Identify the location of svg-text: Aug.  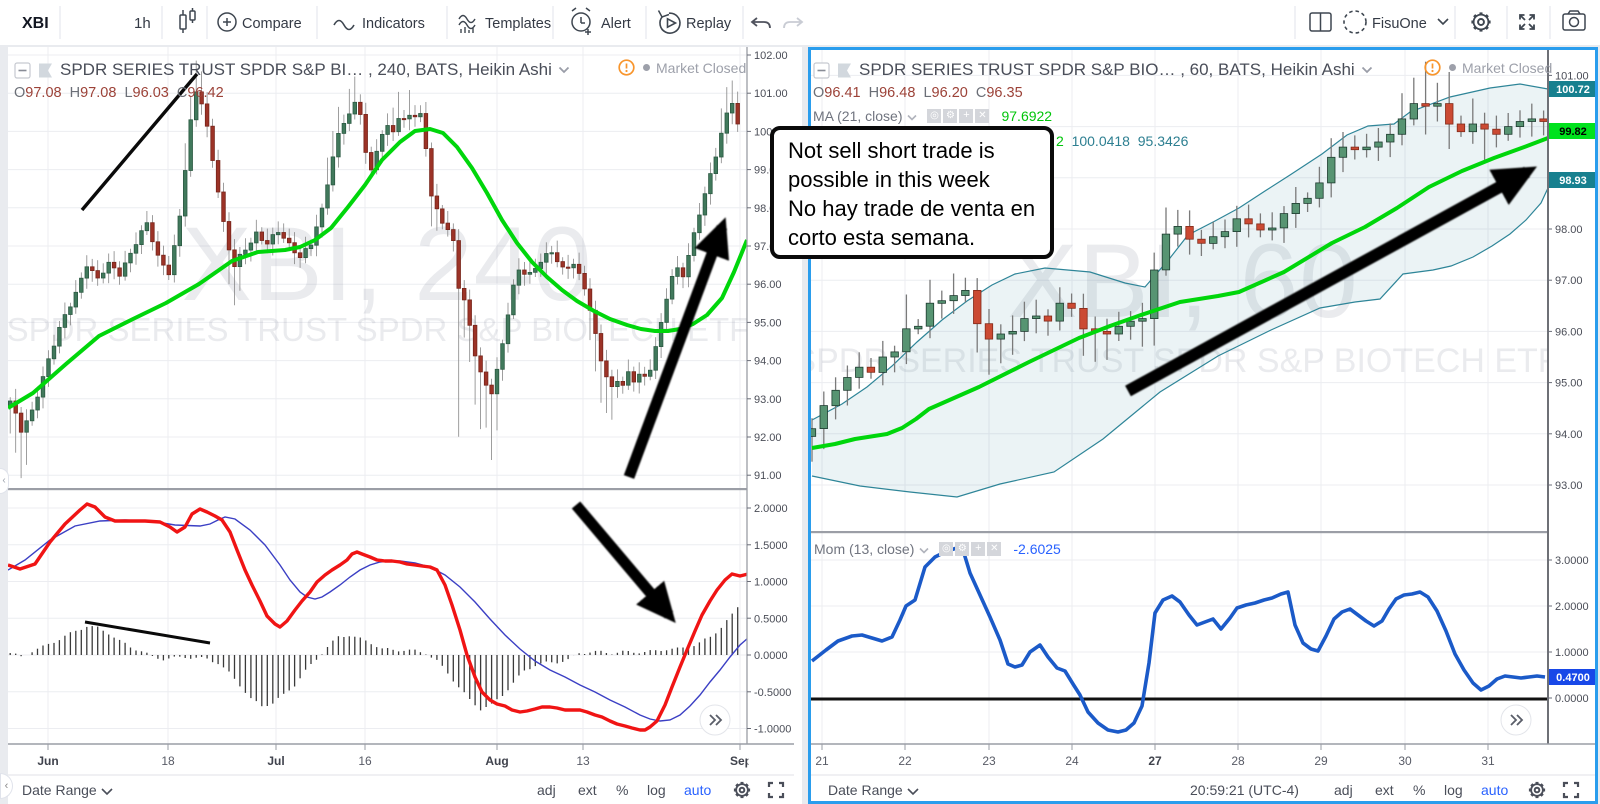
(496, 761).